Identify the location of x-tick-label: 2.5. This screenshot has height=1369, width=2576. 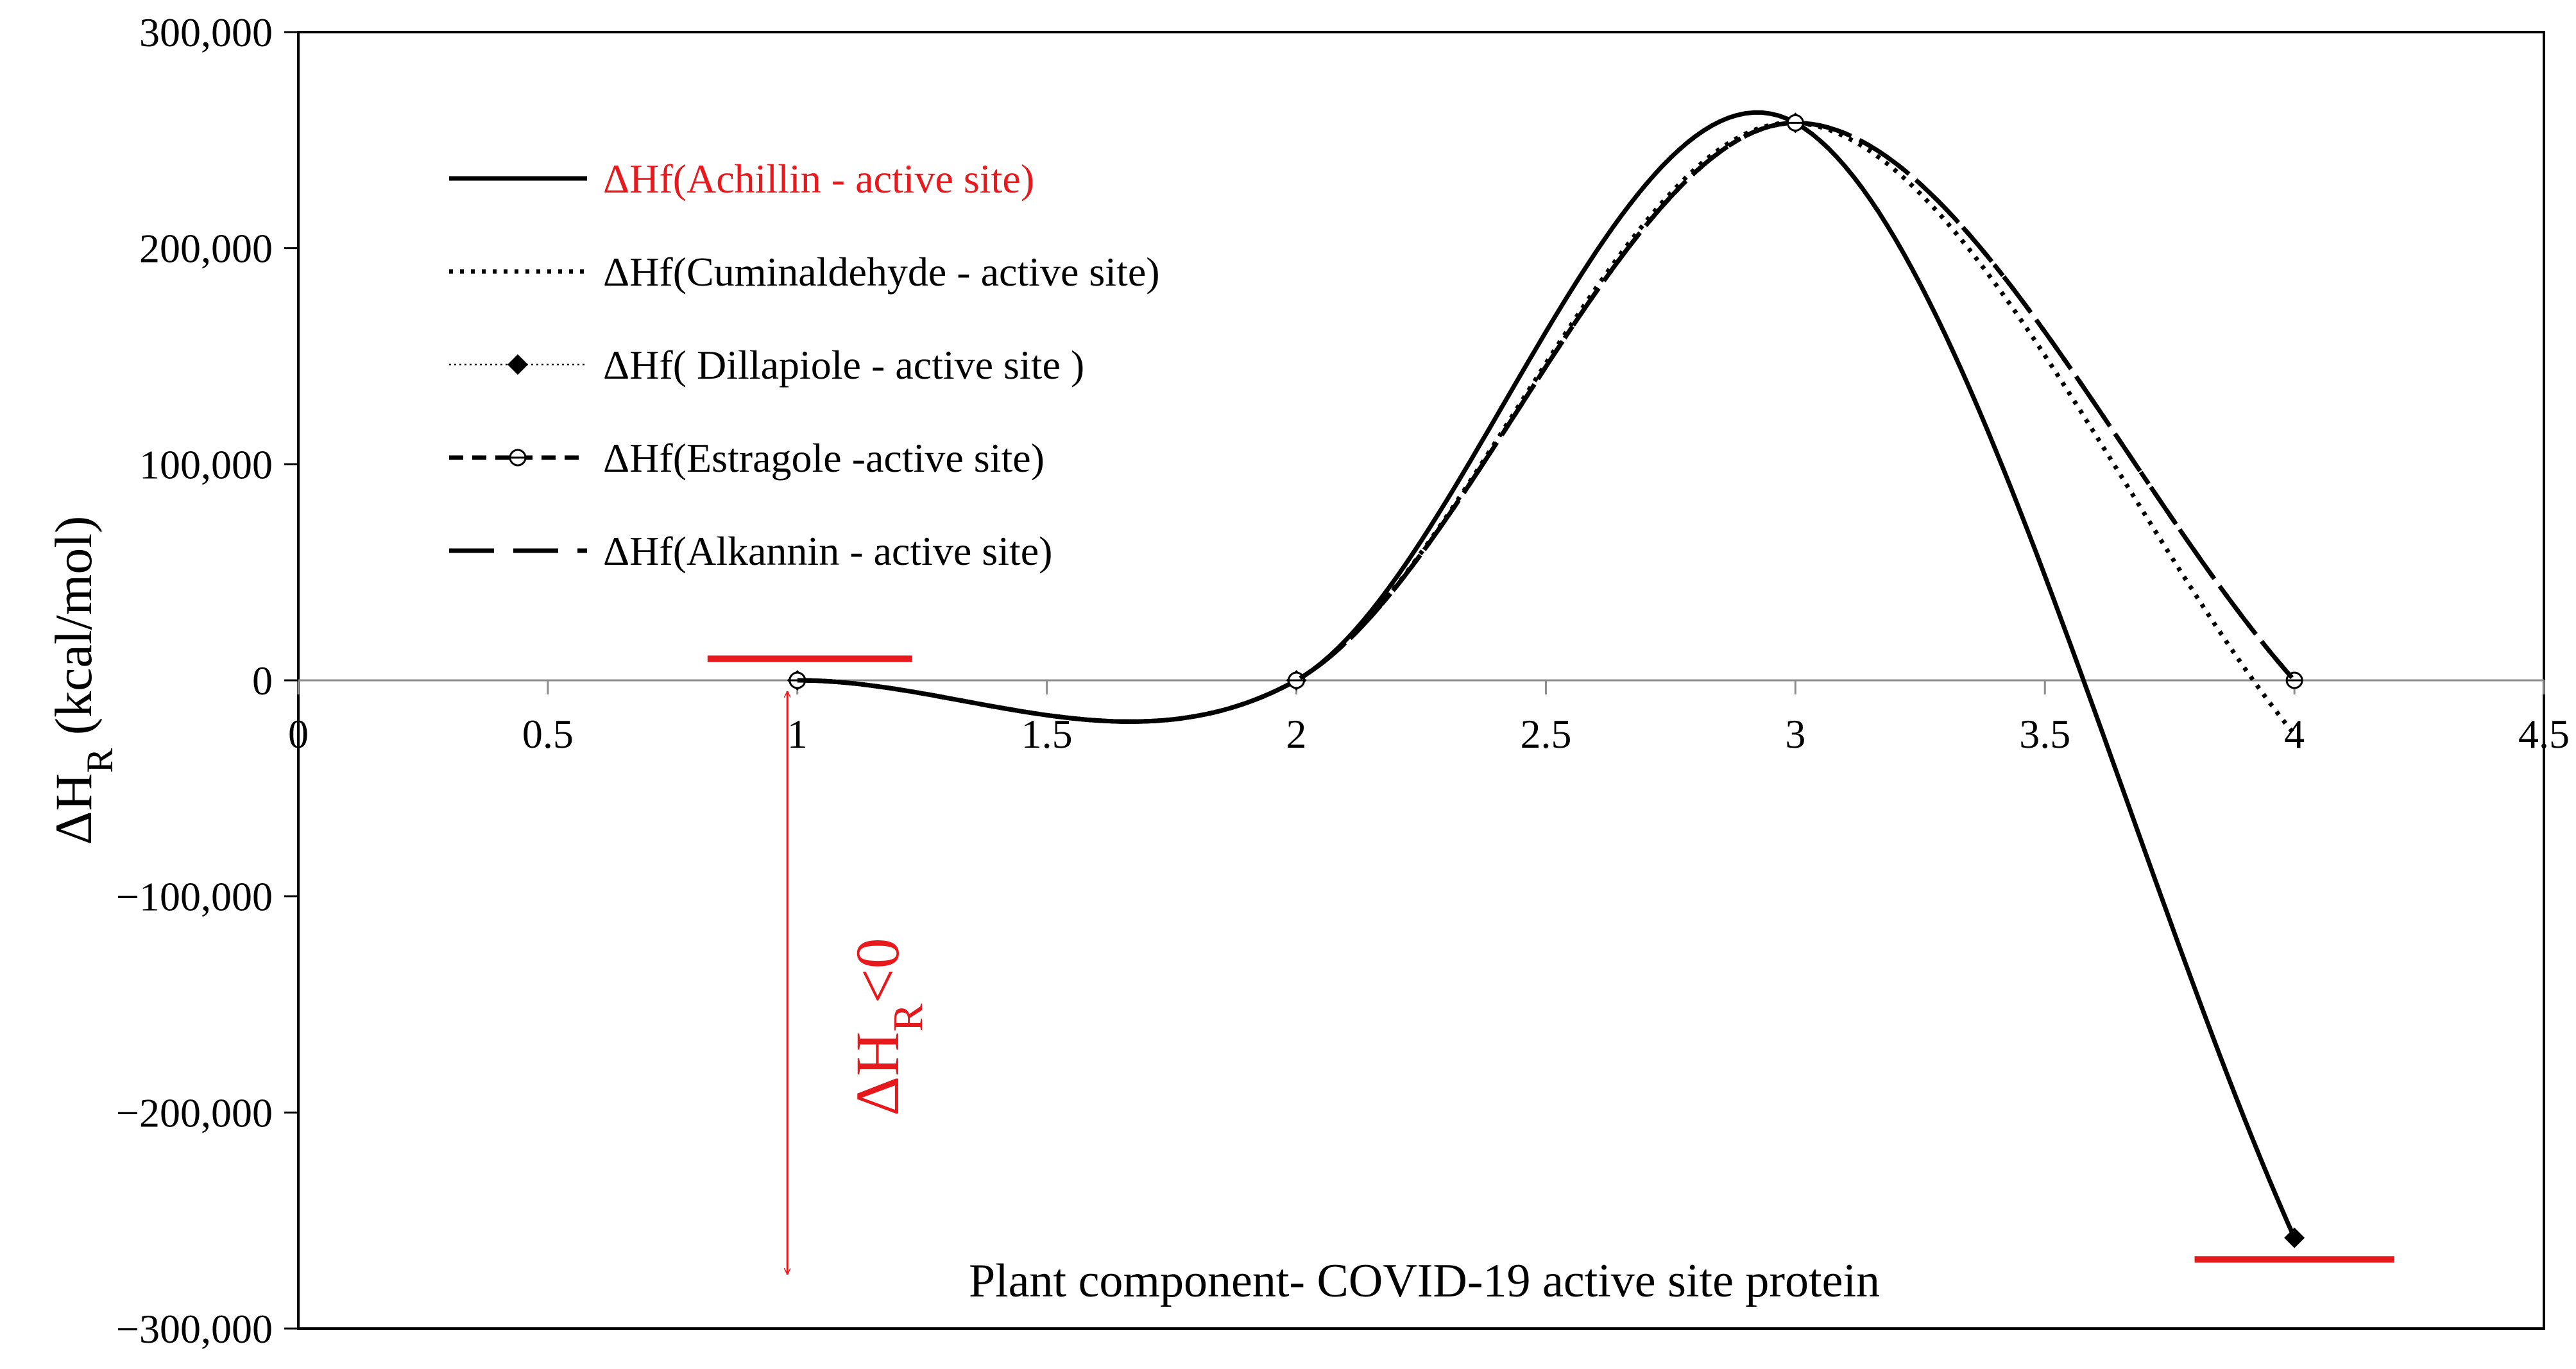
(1545, 734).